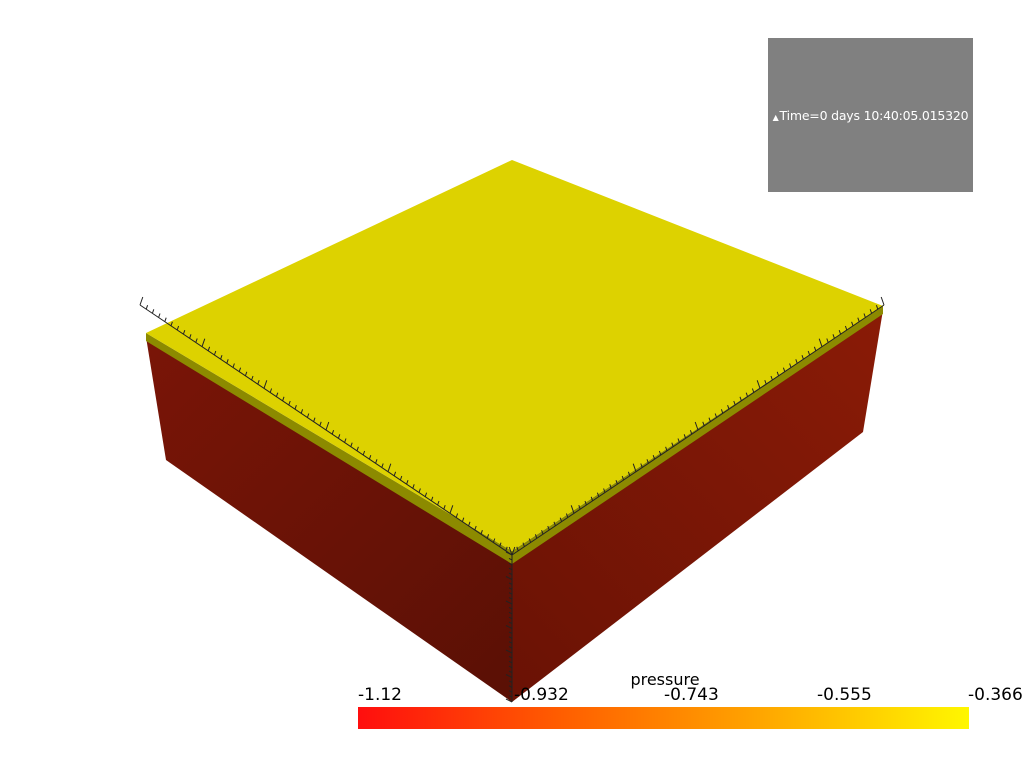 This screenshot has width=1024, height=768. Describe the element at coordinates (995, 695) in the screenshot. I see `colorbar-tick-label: -0.366` at that location.